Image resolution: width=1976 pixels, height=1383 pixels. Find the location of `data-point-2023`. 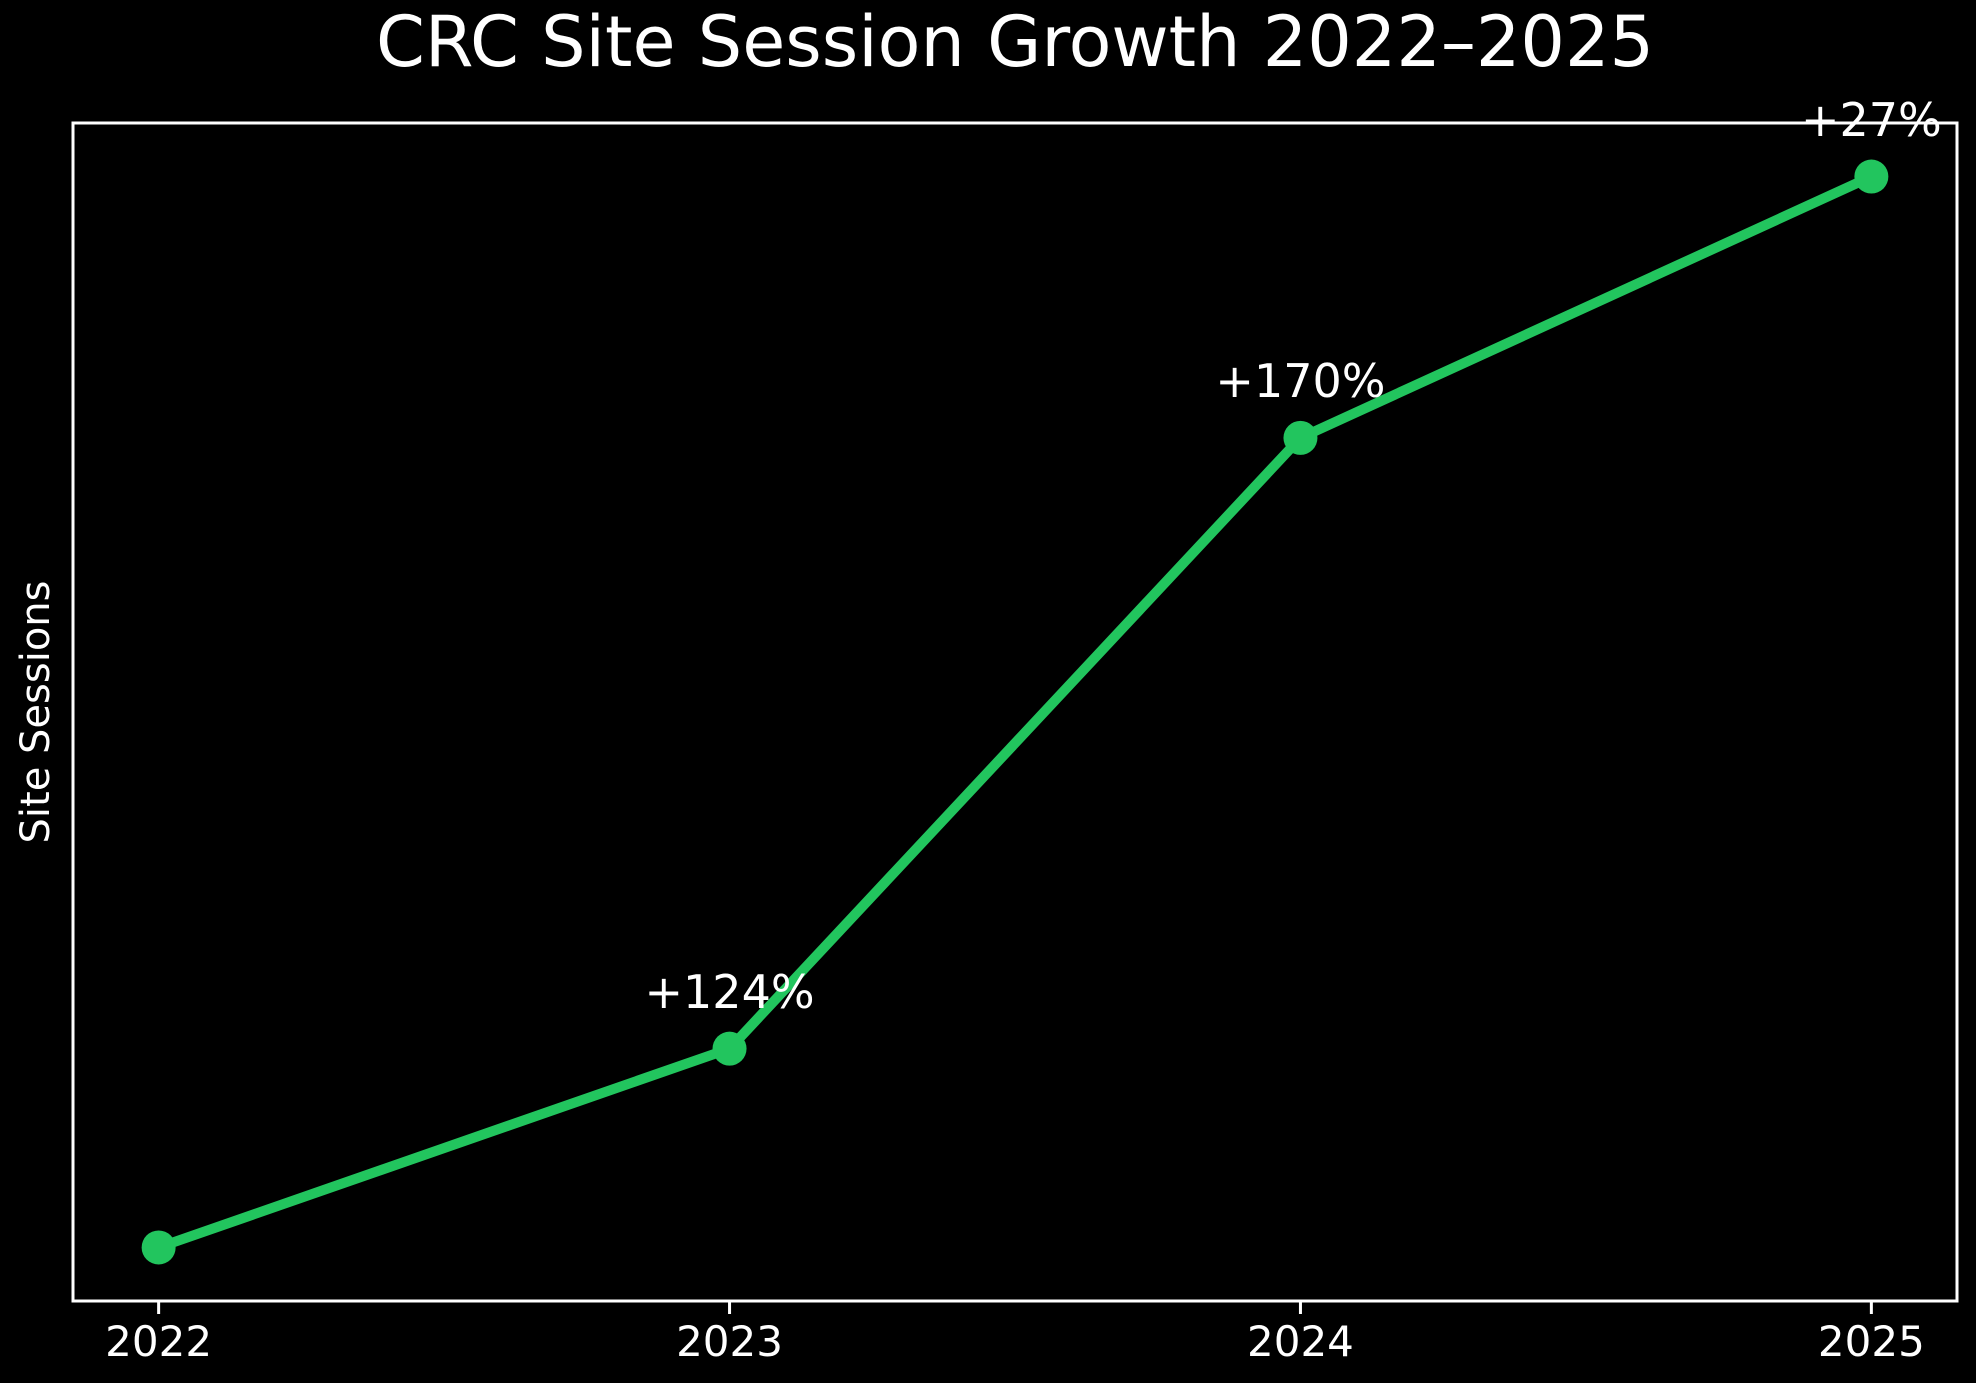

data-point-2023 is located at coordinates (729, 1048).